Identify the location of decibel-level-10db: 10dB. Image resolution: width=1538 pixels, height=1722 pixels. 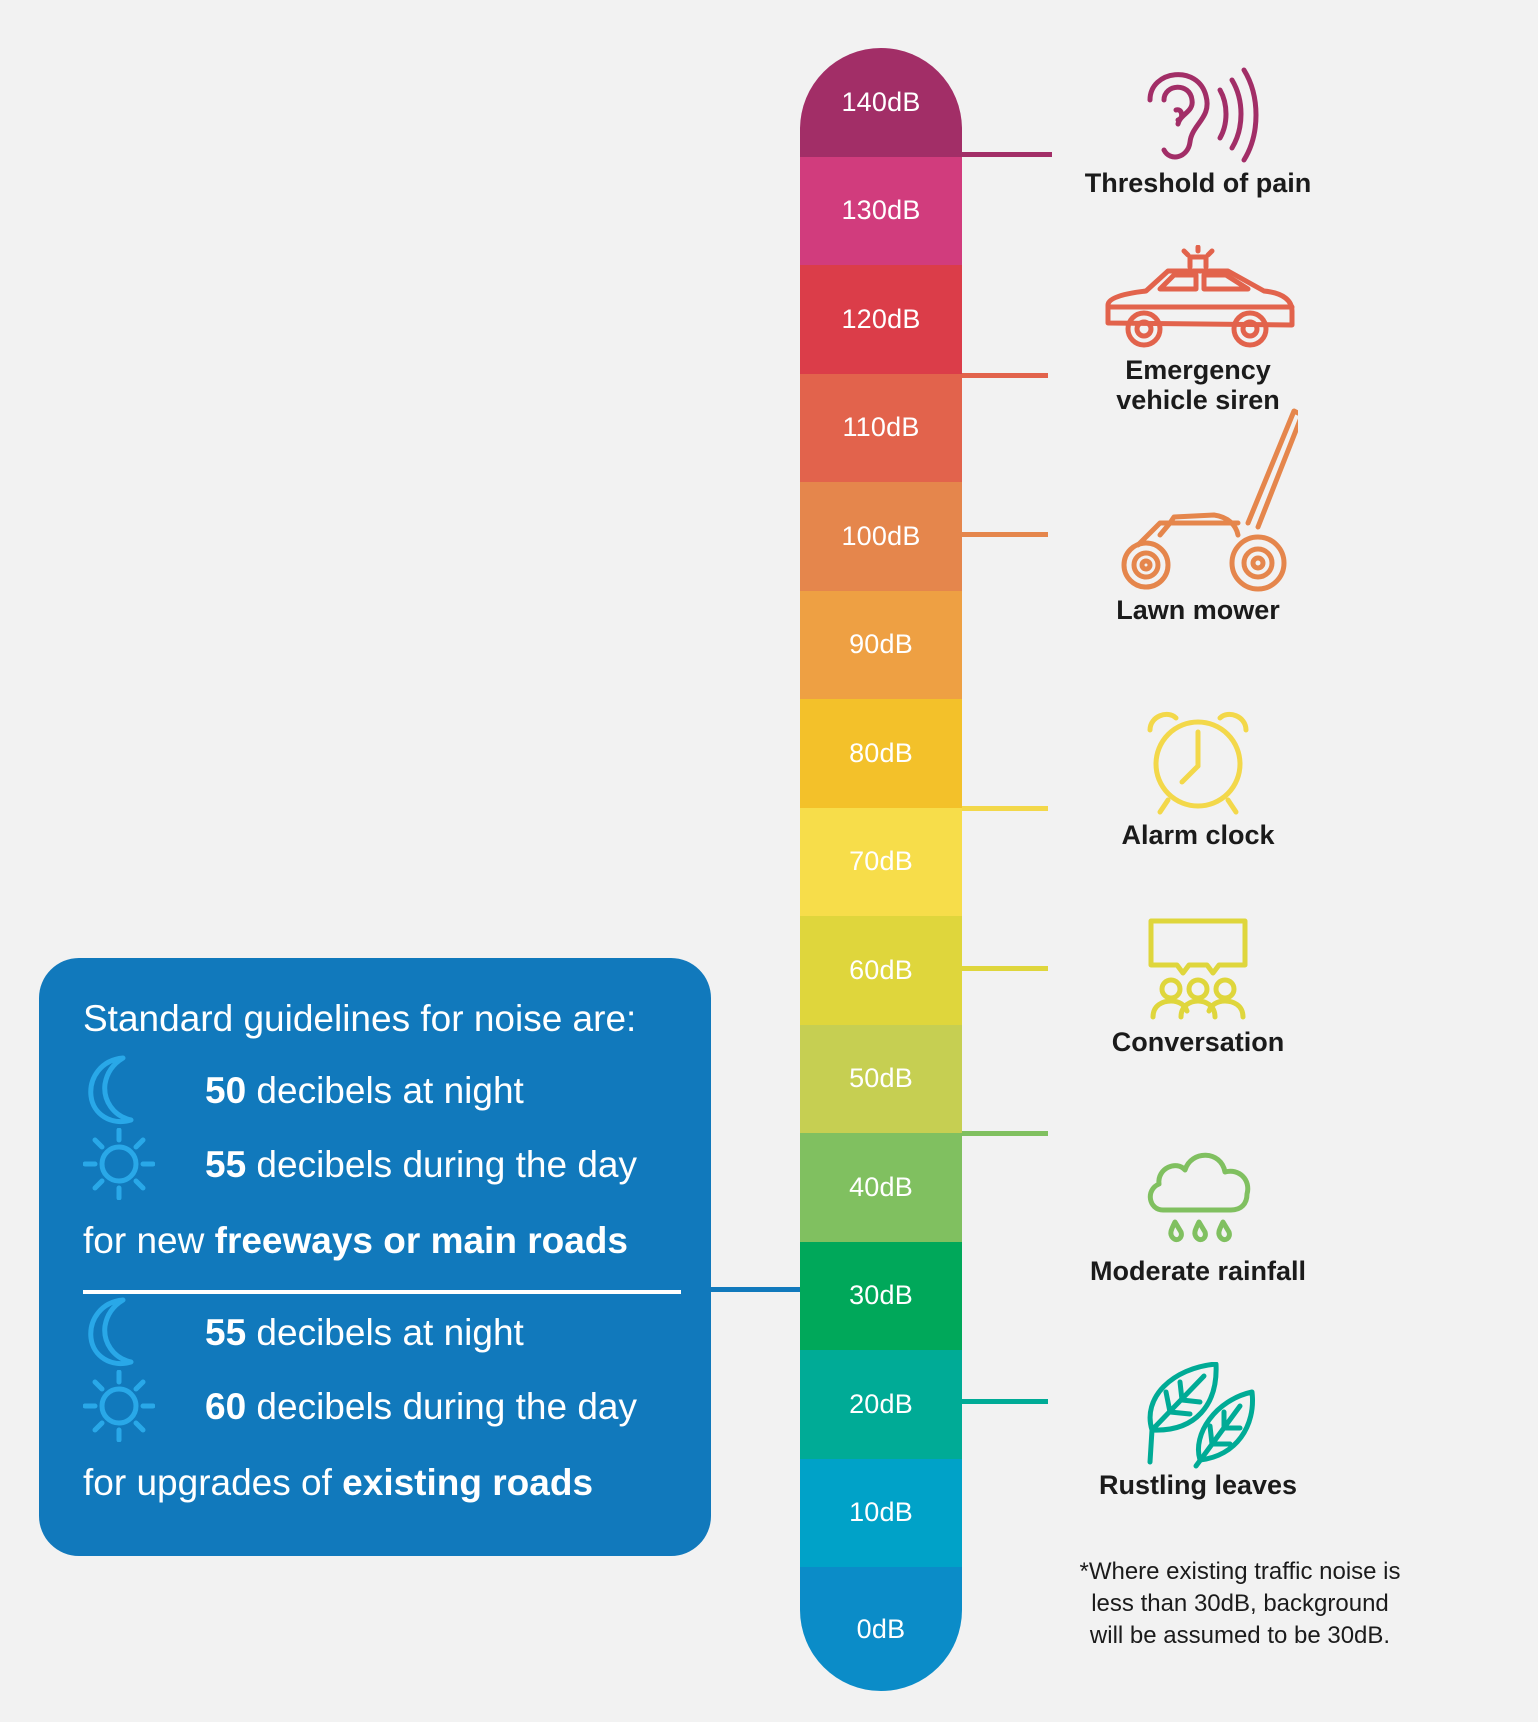
(881, 1512).